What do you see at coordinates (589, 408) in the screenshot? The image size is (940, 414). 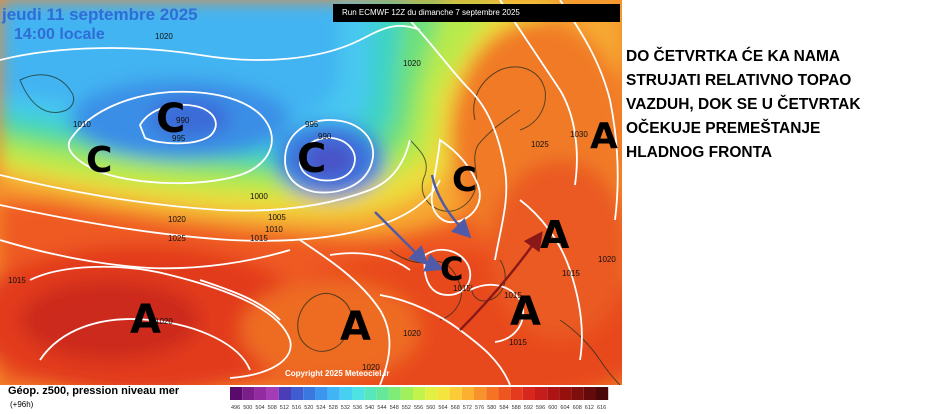 I see `scale-label: 612` at bounding box center [589, 408].